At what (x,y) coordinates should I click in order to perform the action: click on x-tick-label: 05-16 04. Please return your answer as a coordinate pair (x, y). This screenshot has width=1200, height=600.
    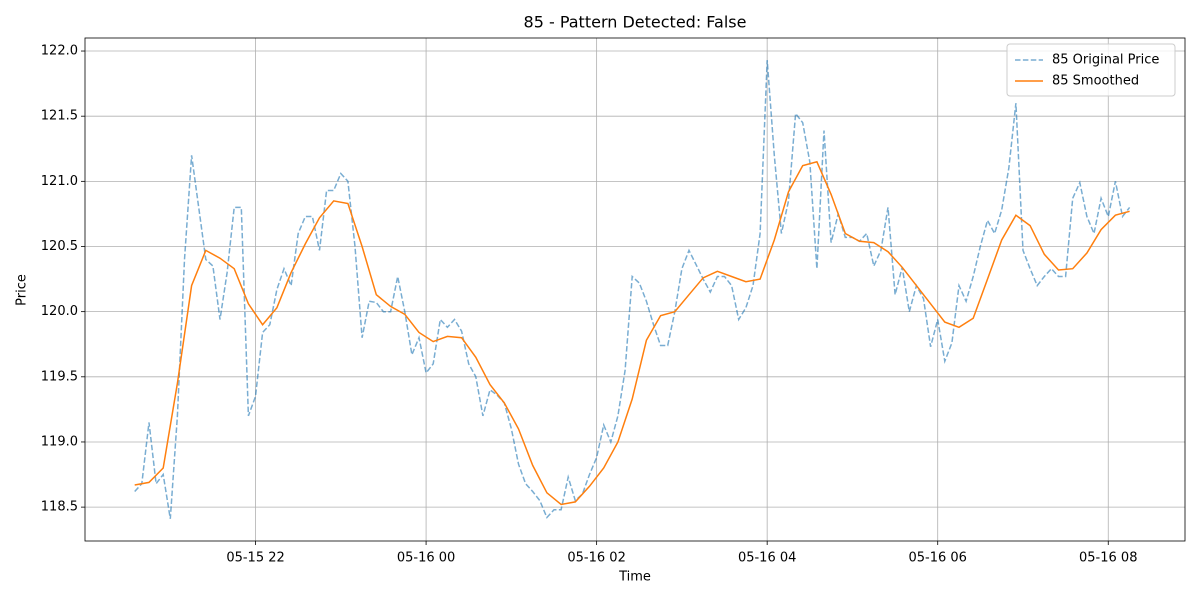
    Looking at the image, I should click on (767, 558).